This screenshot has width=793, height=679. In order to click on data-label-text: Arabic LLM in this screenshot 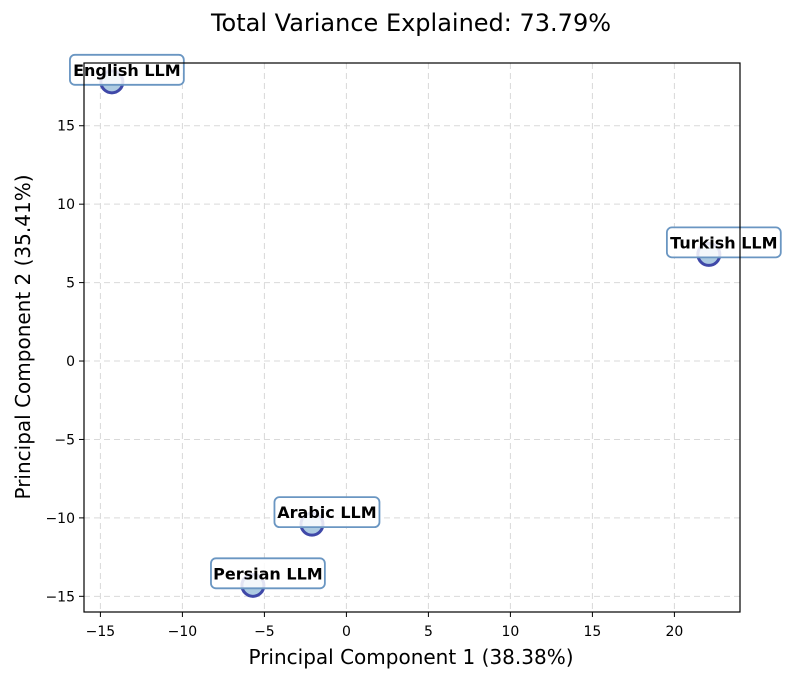, I will do `click(326, 512)`.